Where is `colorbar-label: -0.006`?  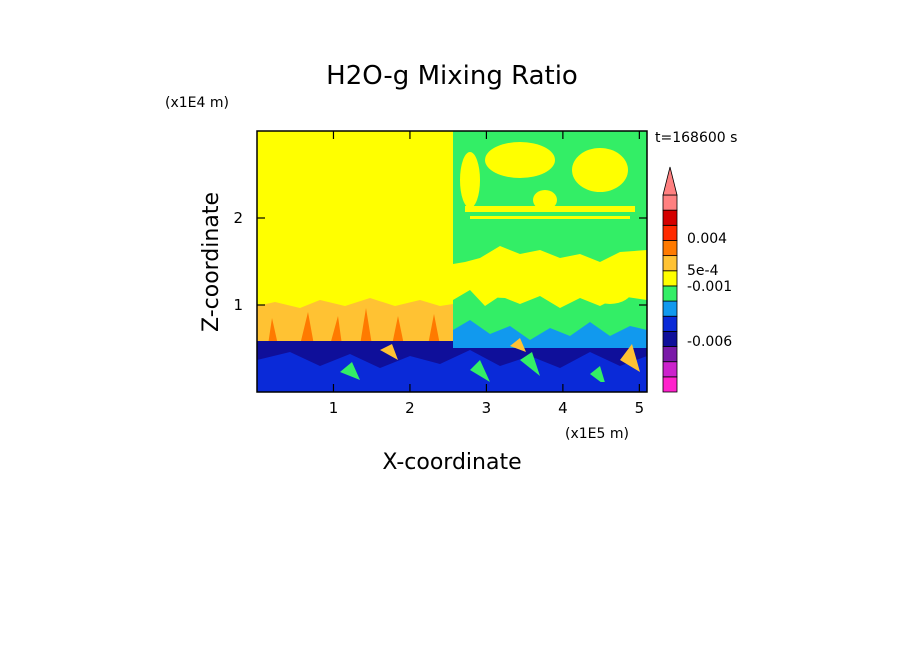 colorbar-label: -0.006 is located at coordinates (709, 342).